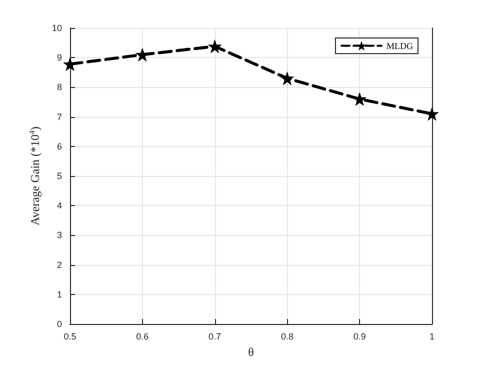 The height and width of the screenshot is (374, 498). I want to click on x-tick-label: 0.5, so click(70, 337).